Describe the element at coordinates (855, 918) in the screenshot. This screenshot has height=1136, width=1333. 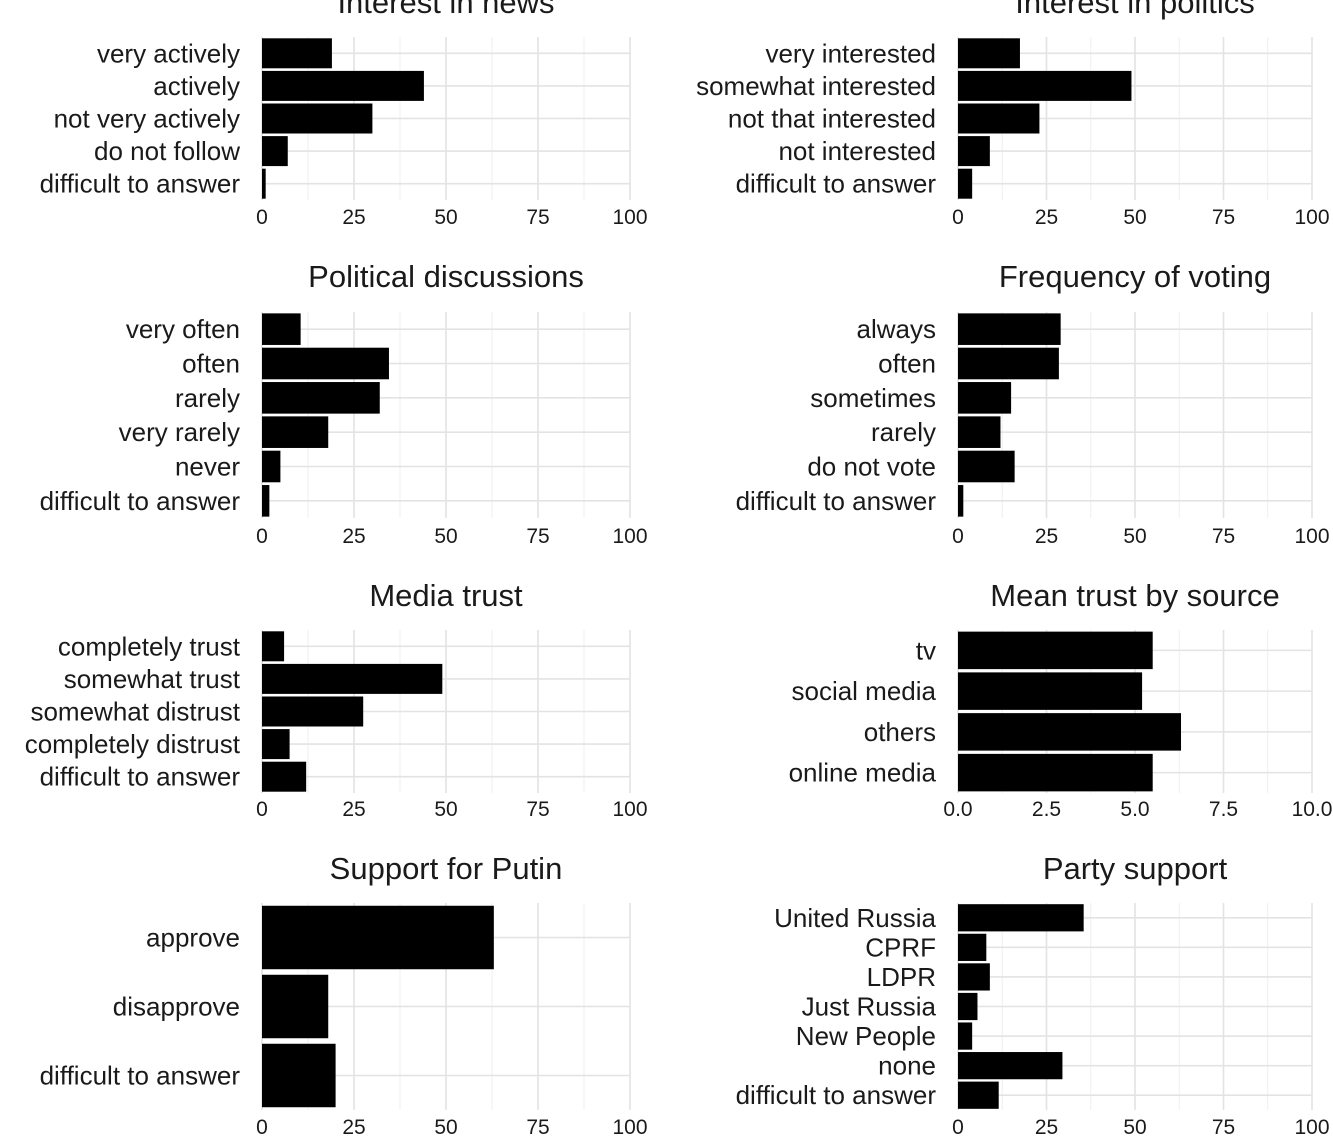
I see `category-label: United Russia` at that location.